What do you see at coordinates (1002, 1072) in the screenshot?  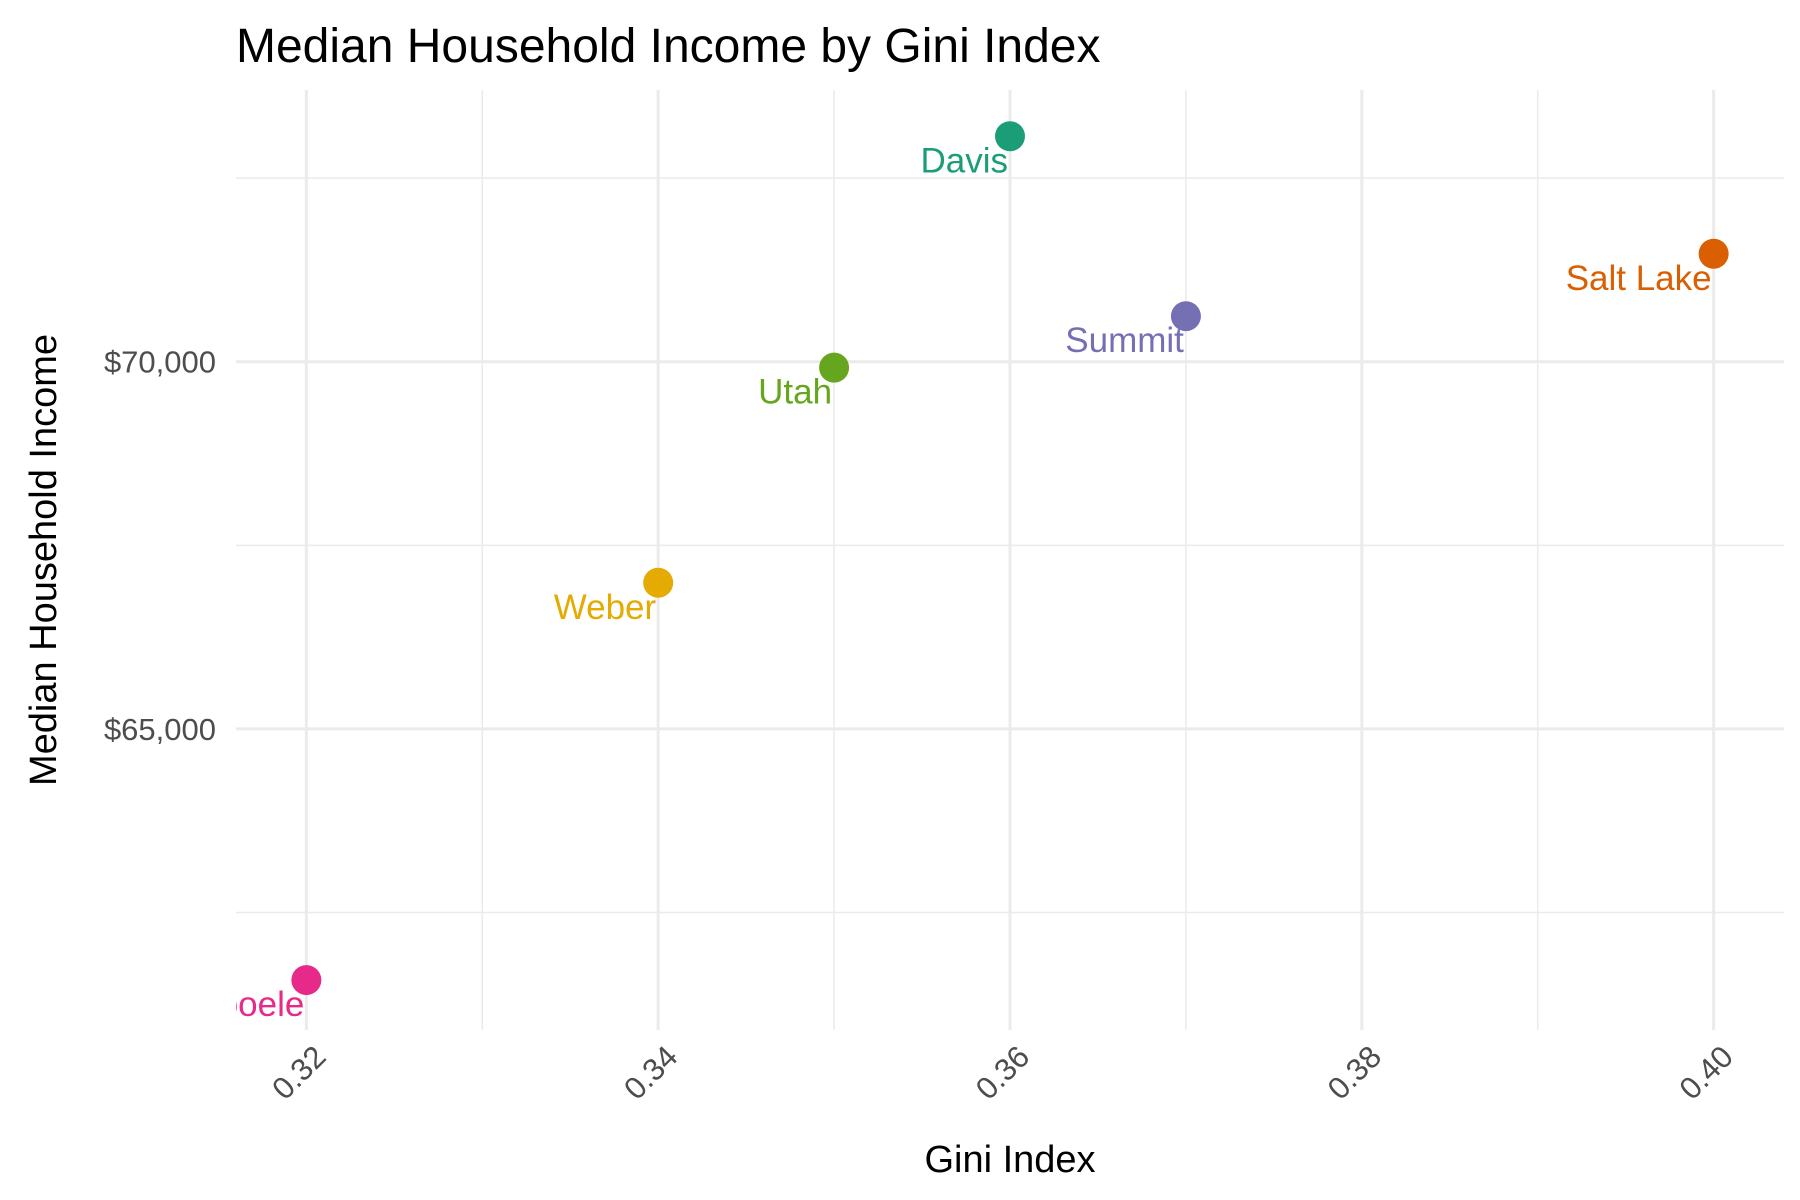 I see `x-tick-label: 0.36` at bounding box center [1002, 1072].